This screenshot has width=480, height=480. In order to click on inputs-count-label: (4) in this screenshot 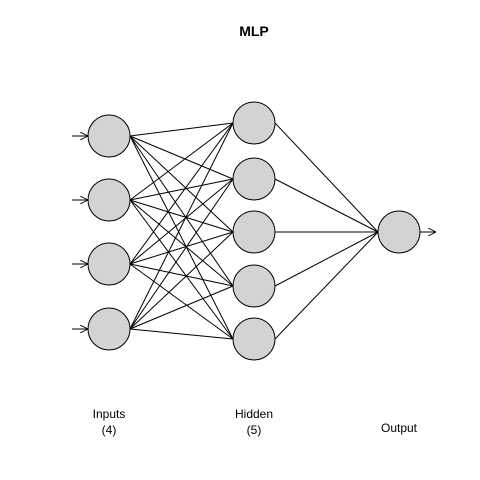, I will do `click(109, 430)`.